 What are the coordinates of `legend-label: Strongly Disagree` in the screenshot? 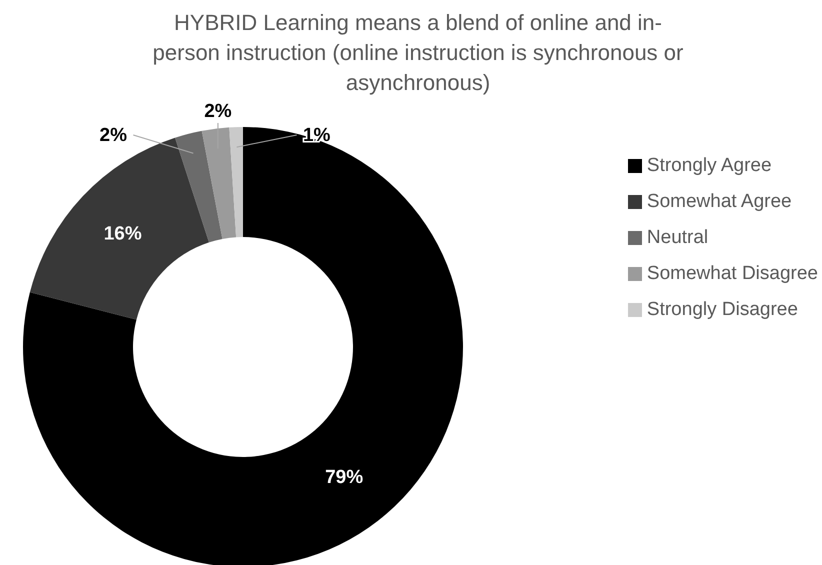 It's located at (722, 310).